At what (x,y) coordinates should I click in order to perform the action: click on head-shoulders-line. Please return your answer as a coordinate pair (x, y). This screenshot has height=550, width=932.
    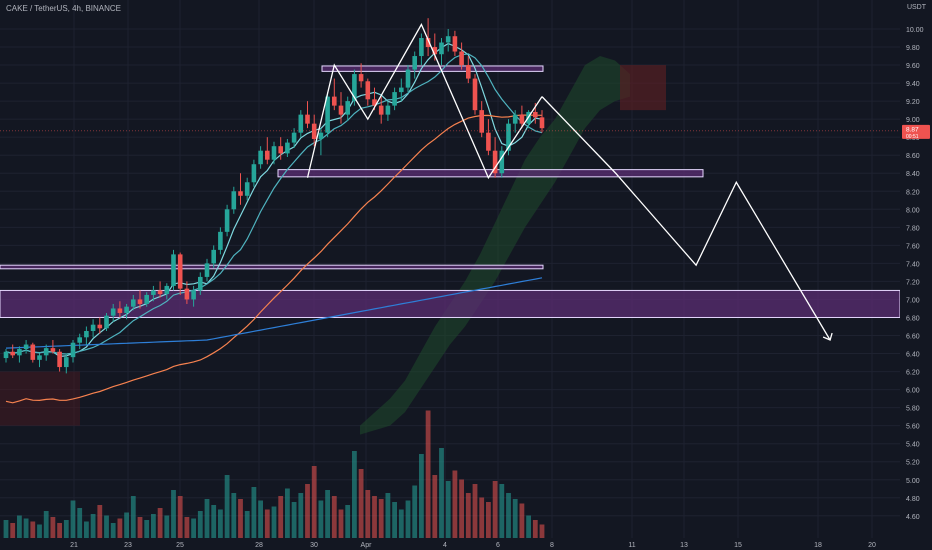
    Looking at the image, I should click on (424, 101).